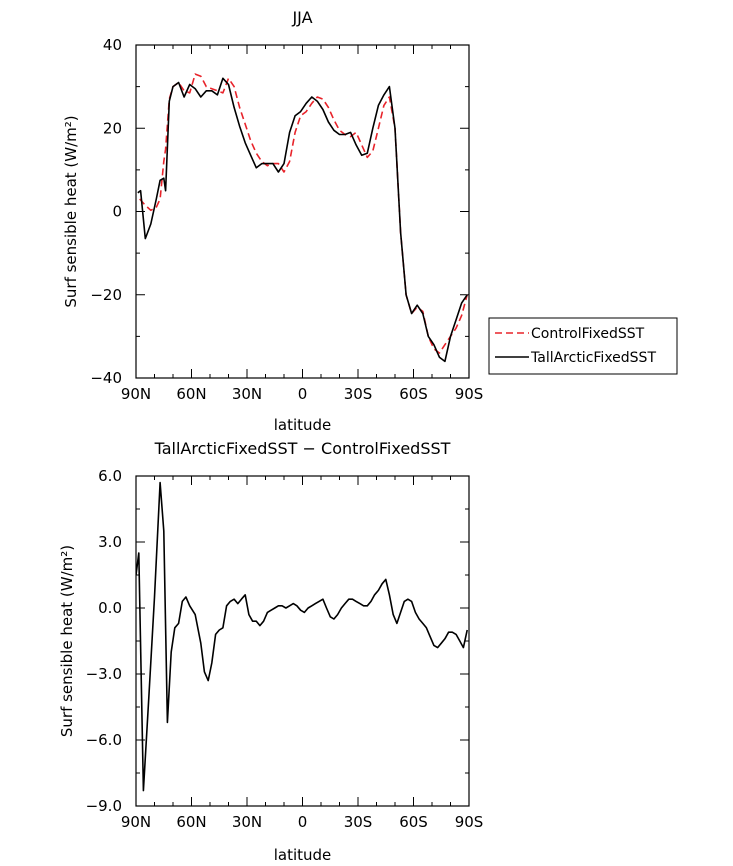  I want to click on chart2-xtick-label: 60S, so click(413, 822).